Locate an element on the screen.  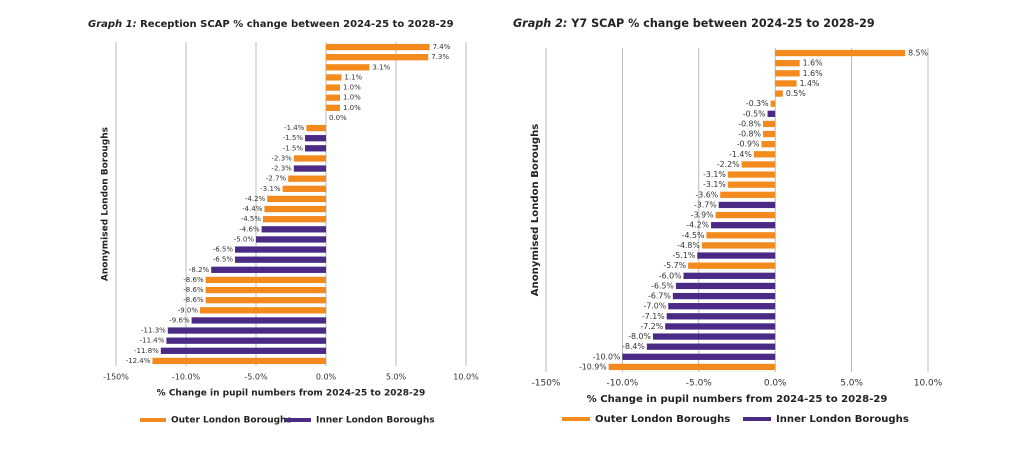
value-label: -2.3% is located at coordinates (281, 158).